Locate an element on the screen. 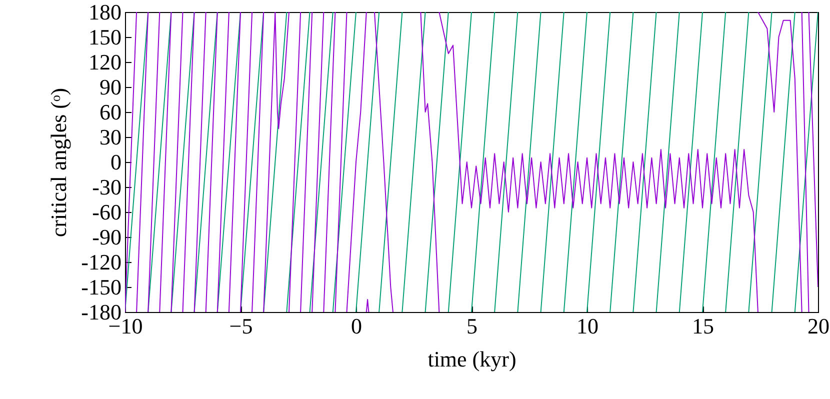  y-tick-label: -60 is located at coordinates (107, 212).